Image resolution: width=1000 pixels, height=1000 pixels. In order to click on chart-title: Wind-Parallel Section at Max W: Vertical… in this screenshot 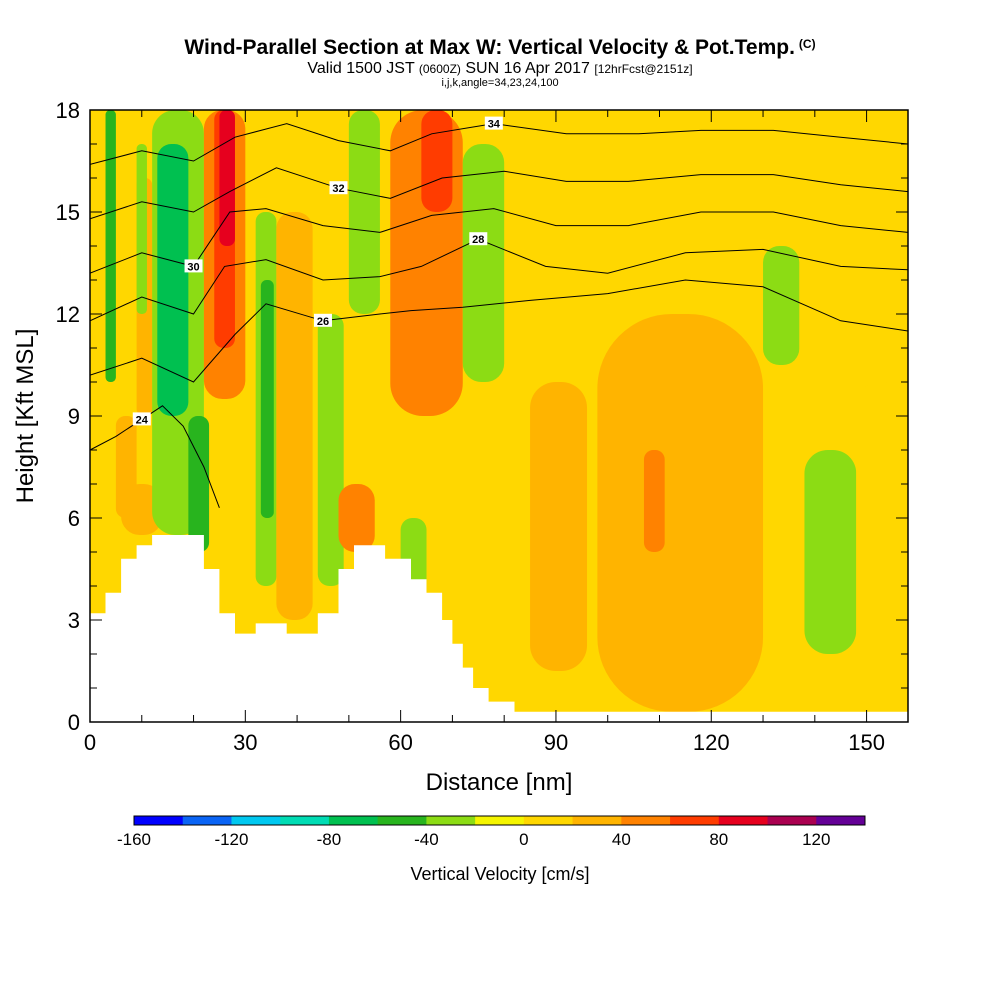, I will do `click(500, 47)`.